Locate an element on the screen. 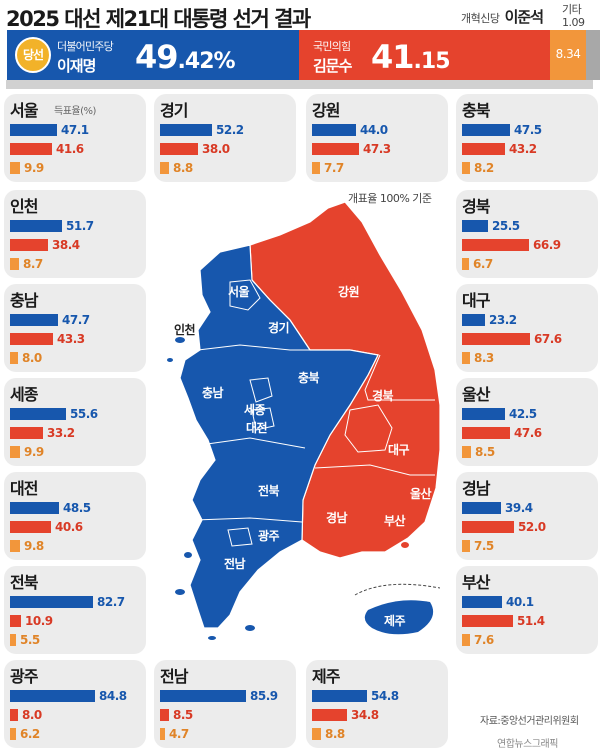 This screenshot has height=750, width=600. value-label: 82.7 is located at coordinates (111, 602).